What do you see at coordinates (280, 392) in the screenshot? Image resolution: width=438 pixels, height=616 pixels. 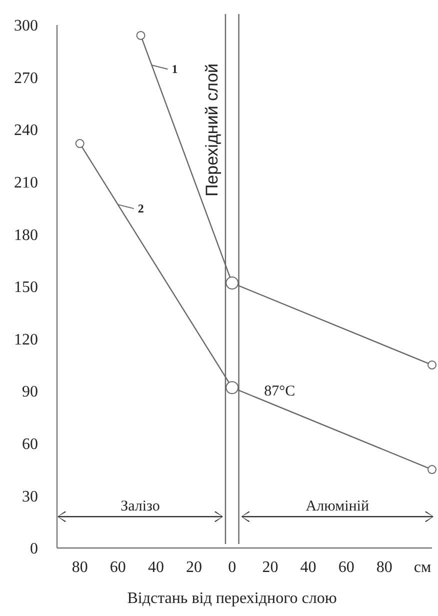 I see `annotation: 87°C` at bounding box center [280, 392].